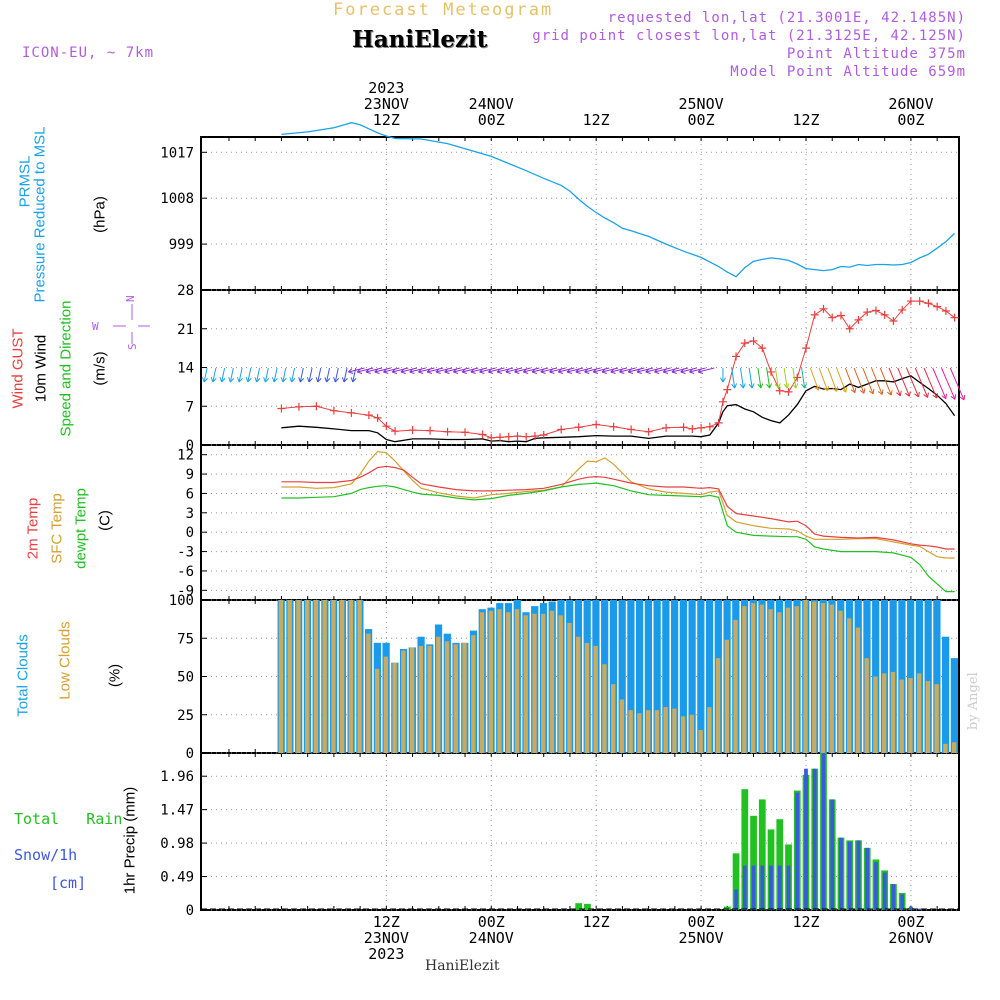 This screenshot has width=1000, height=1000. What do you see at coordinates (491, 938) in the screenshot?
I see `bottom-time-label-line: 24NOV` at bounding box center [491, 938].